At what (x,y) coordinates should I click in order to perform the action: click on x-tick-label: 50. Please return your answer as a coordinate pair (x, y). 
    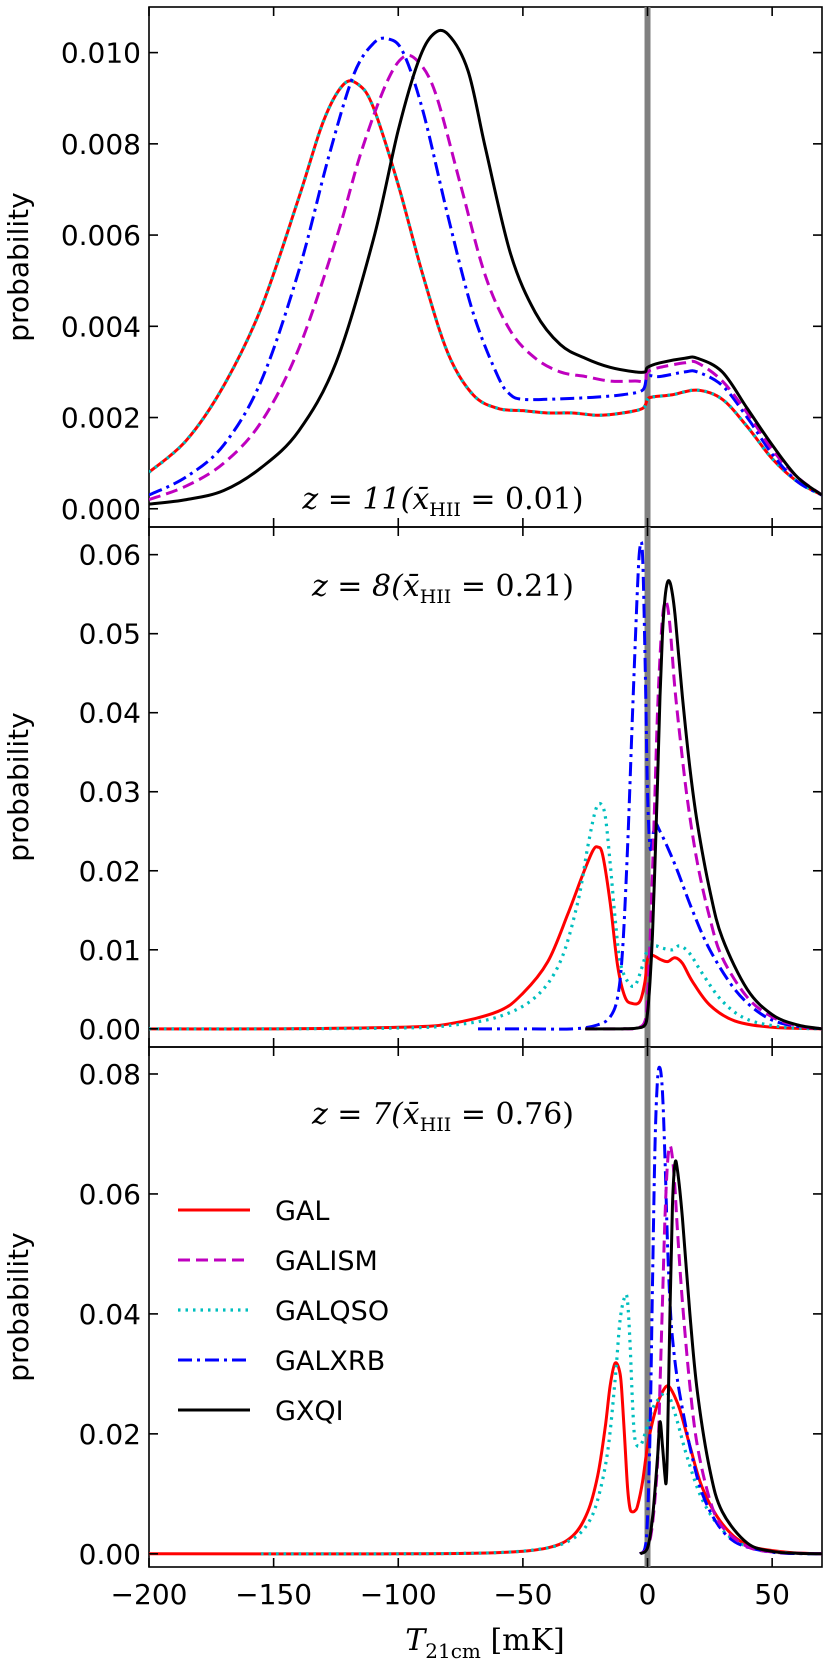
    Looking at the image, I should click on (772, 1594).